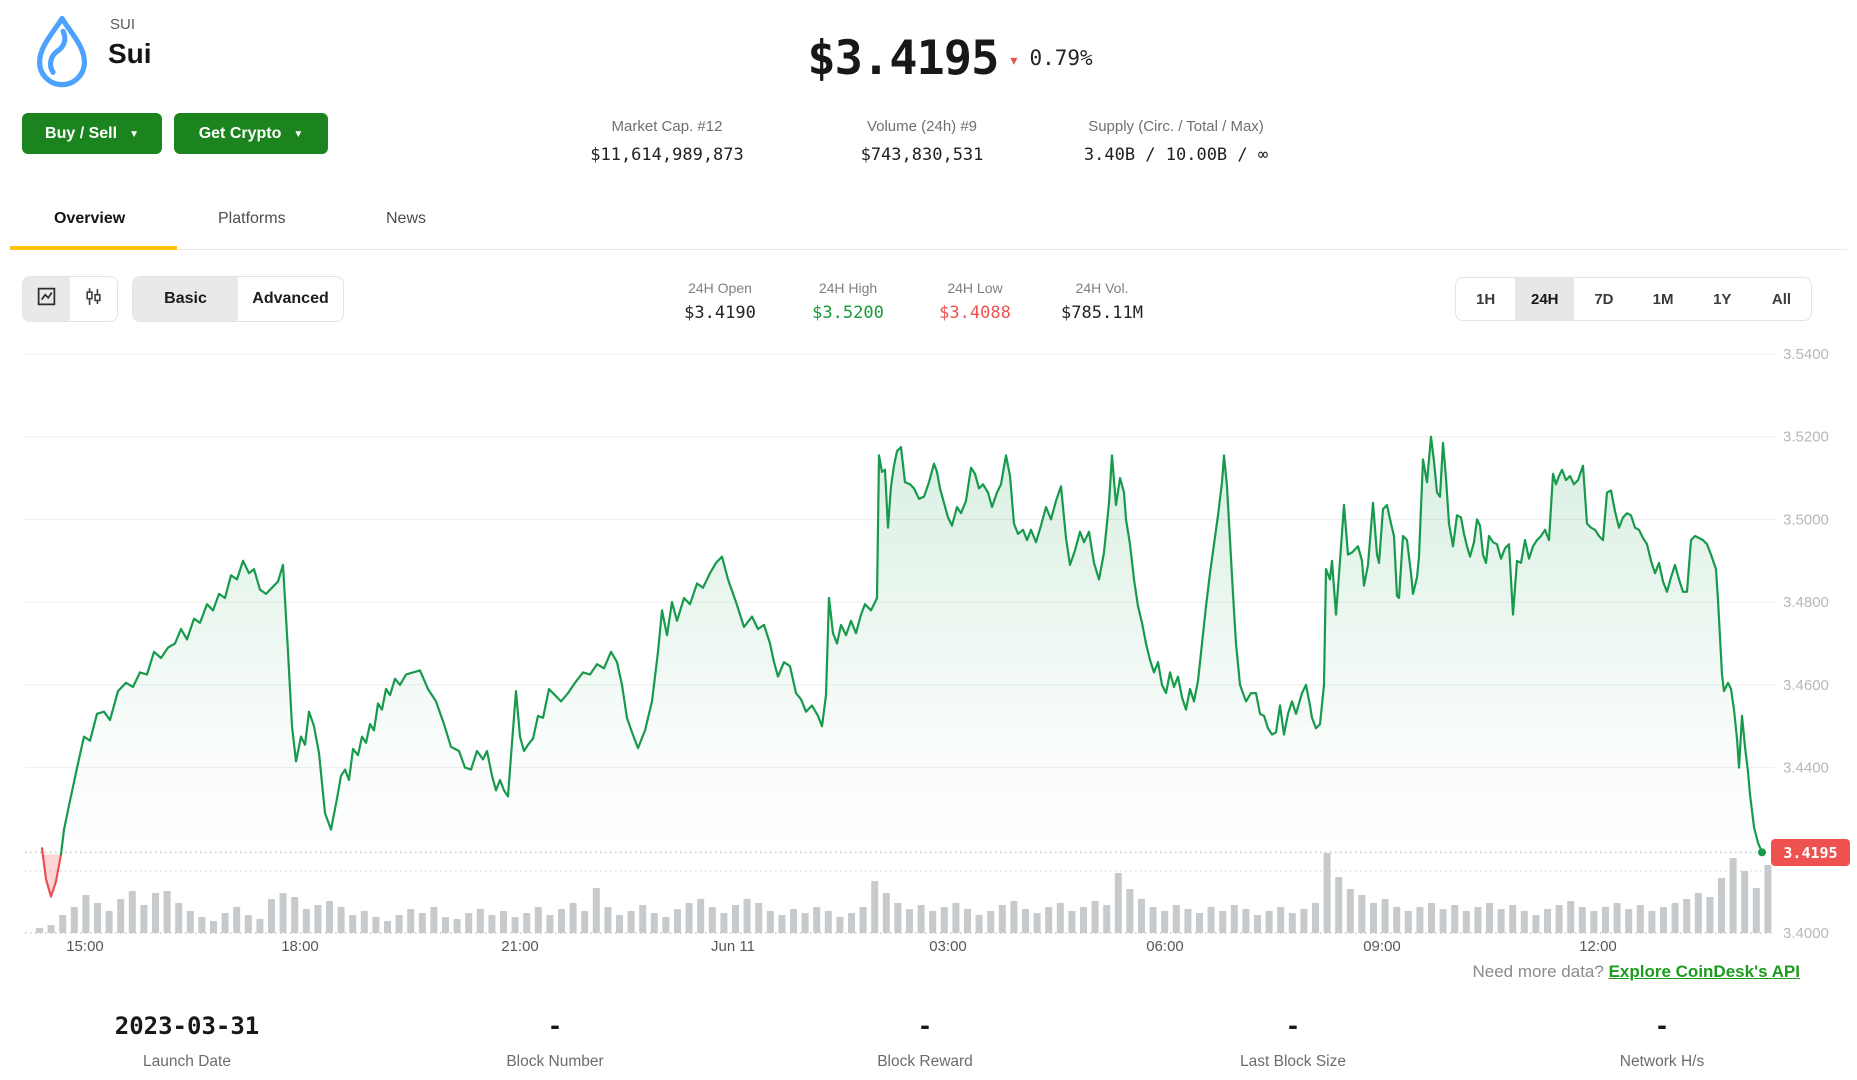  I want to click on current-price: $3.4195, so click(903, 58).